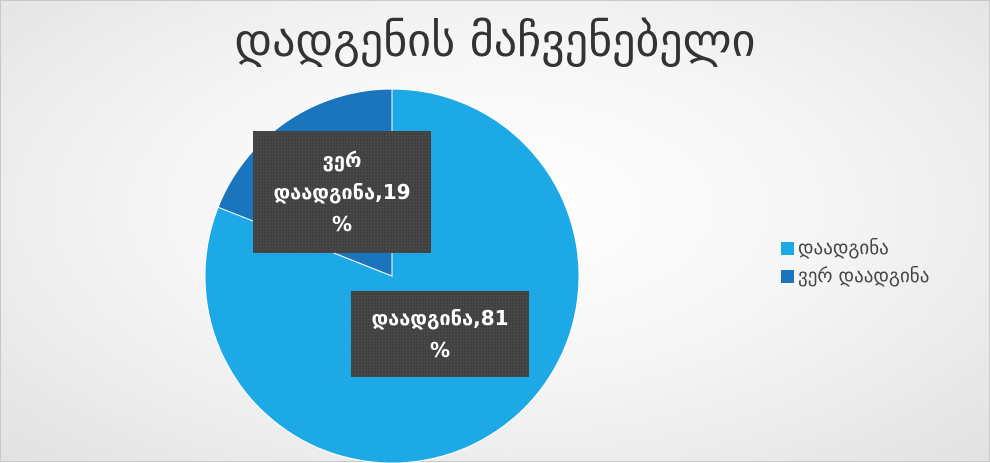 The width and height of the screenshot is (990, 463). What do you see at coordinates (495, 40) in the screenshot?
I see `chart-title: დადგენის მაჩვენებელი` at bounding box center [495, 40].